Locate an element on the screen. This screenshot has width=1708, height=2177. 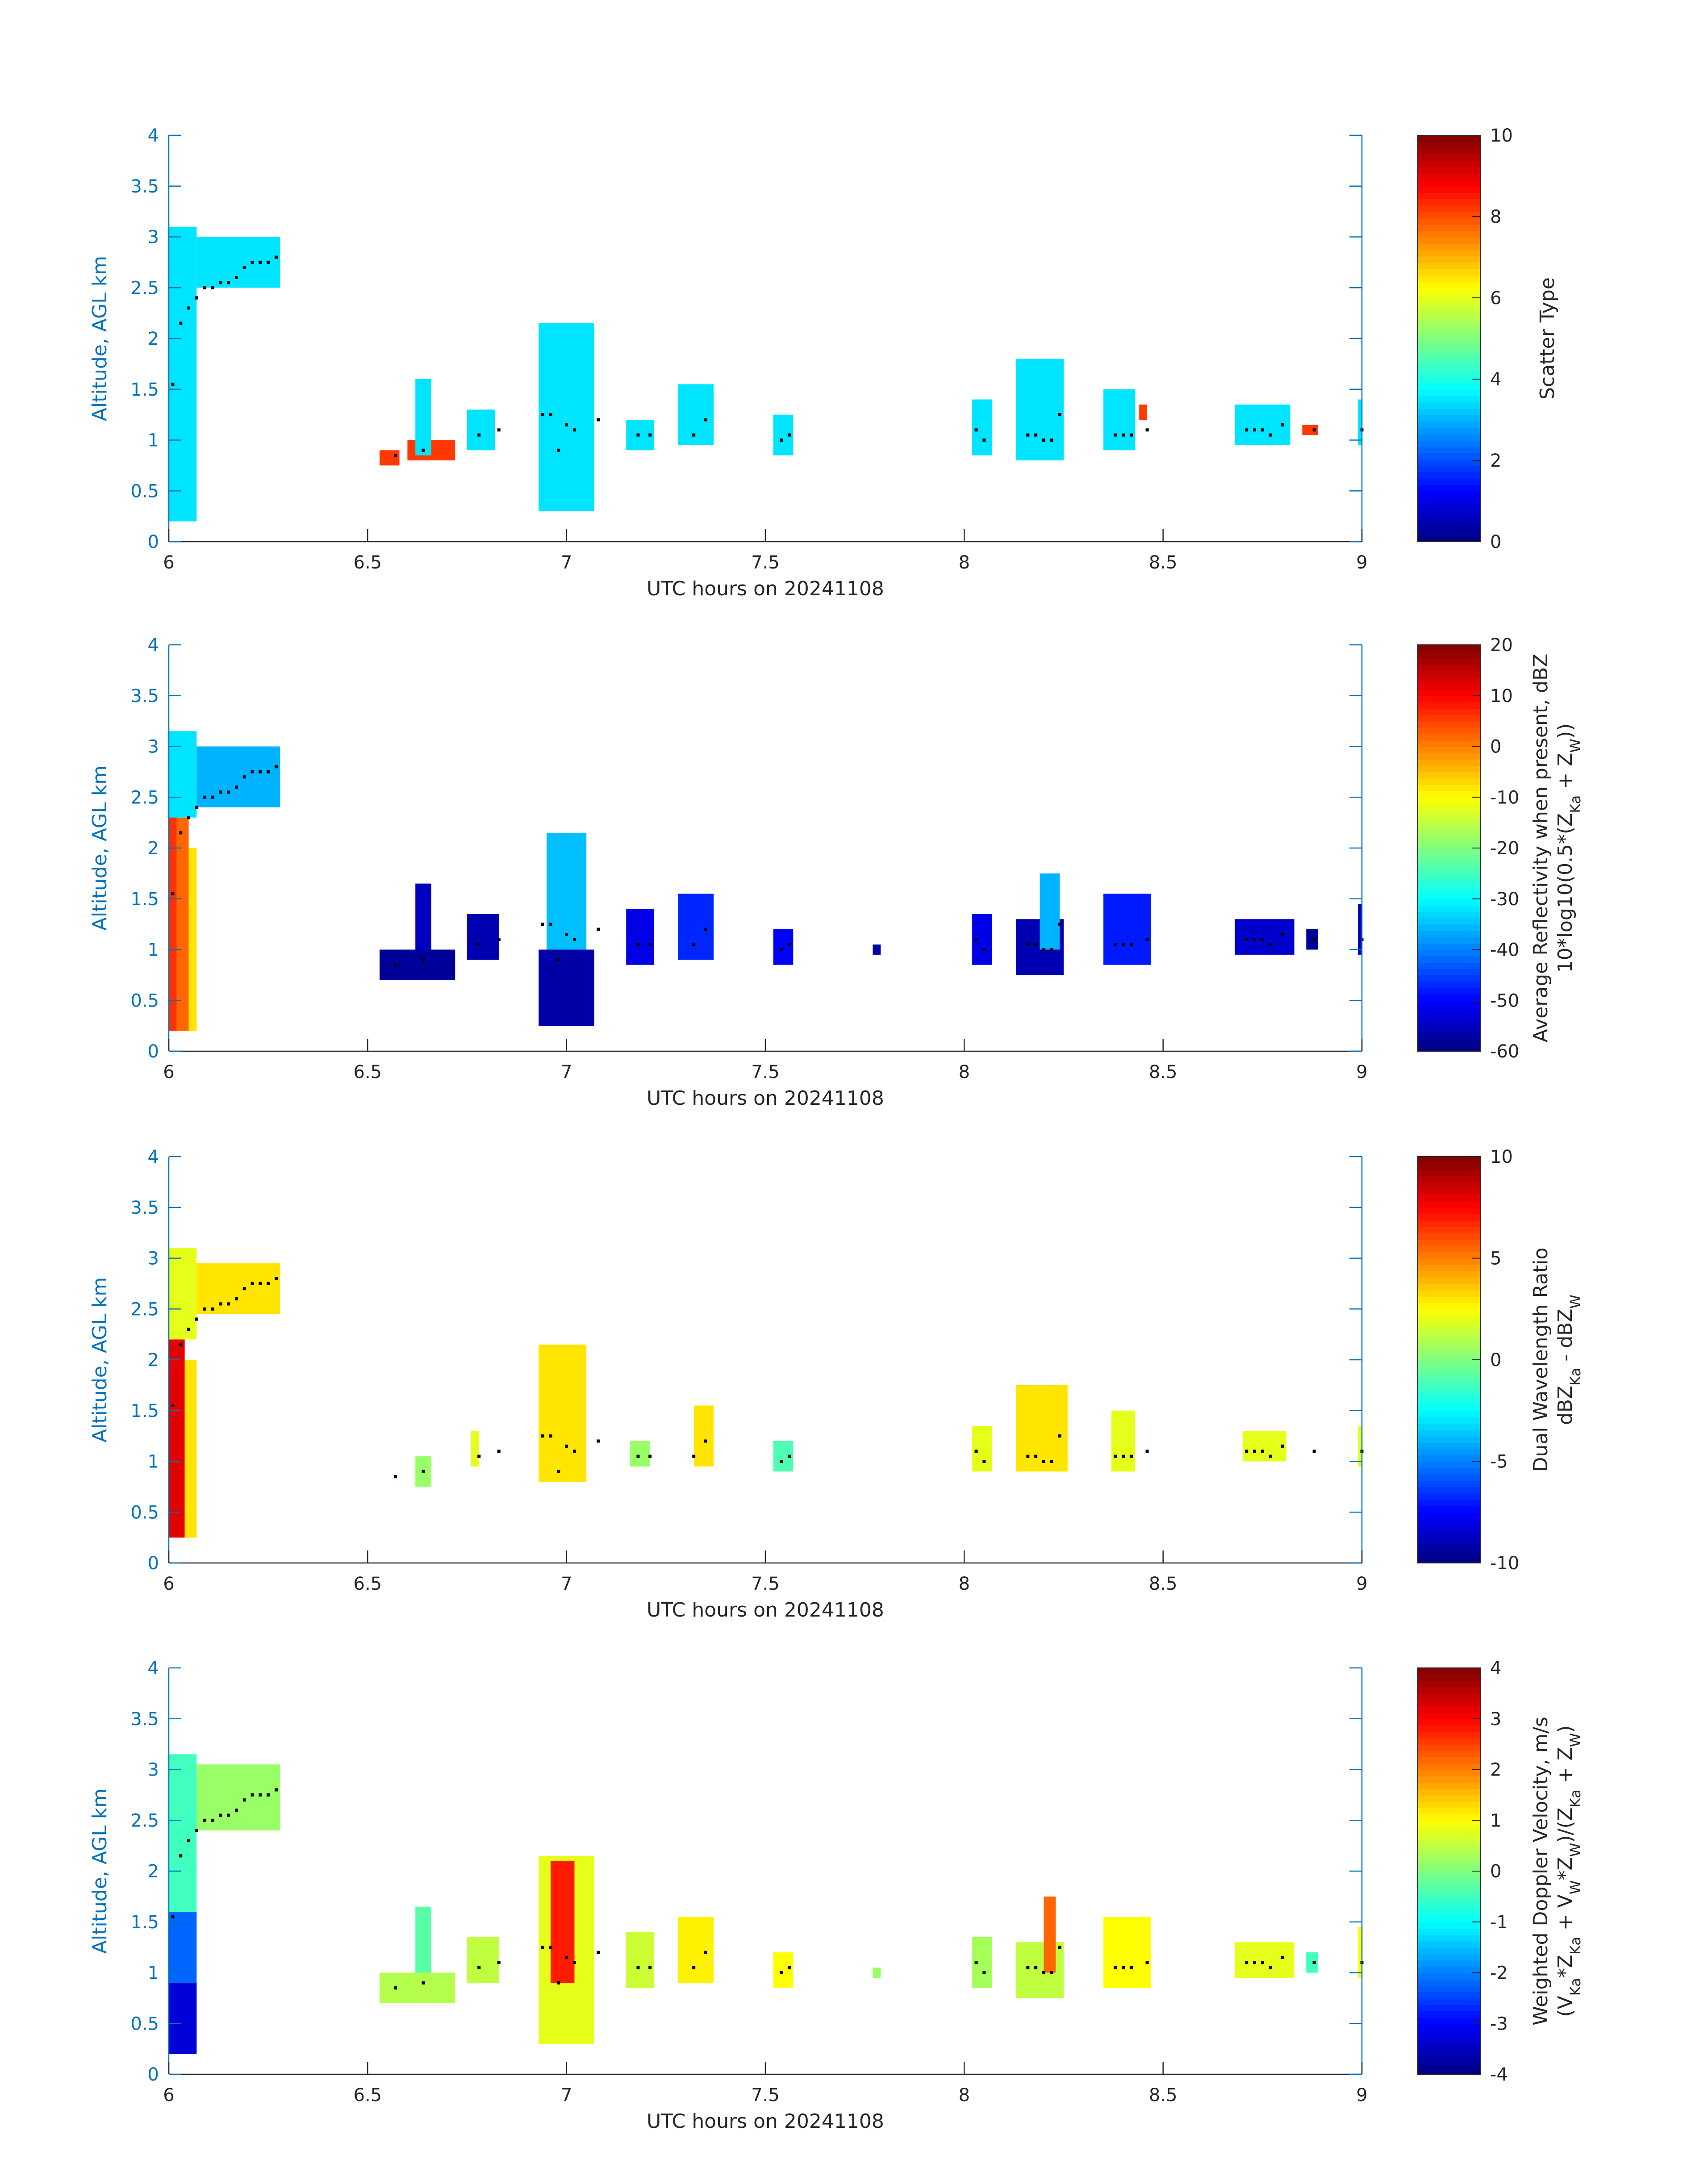
y-tick-label: 3 is located at coordinates (153, 747).